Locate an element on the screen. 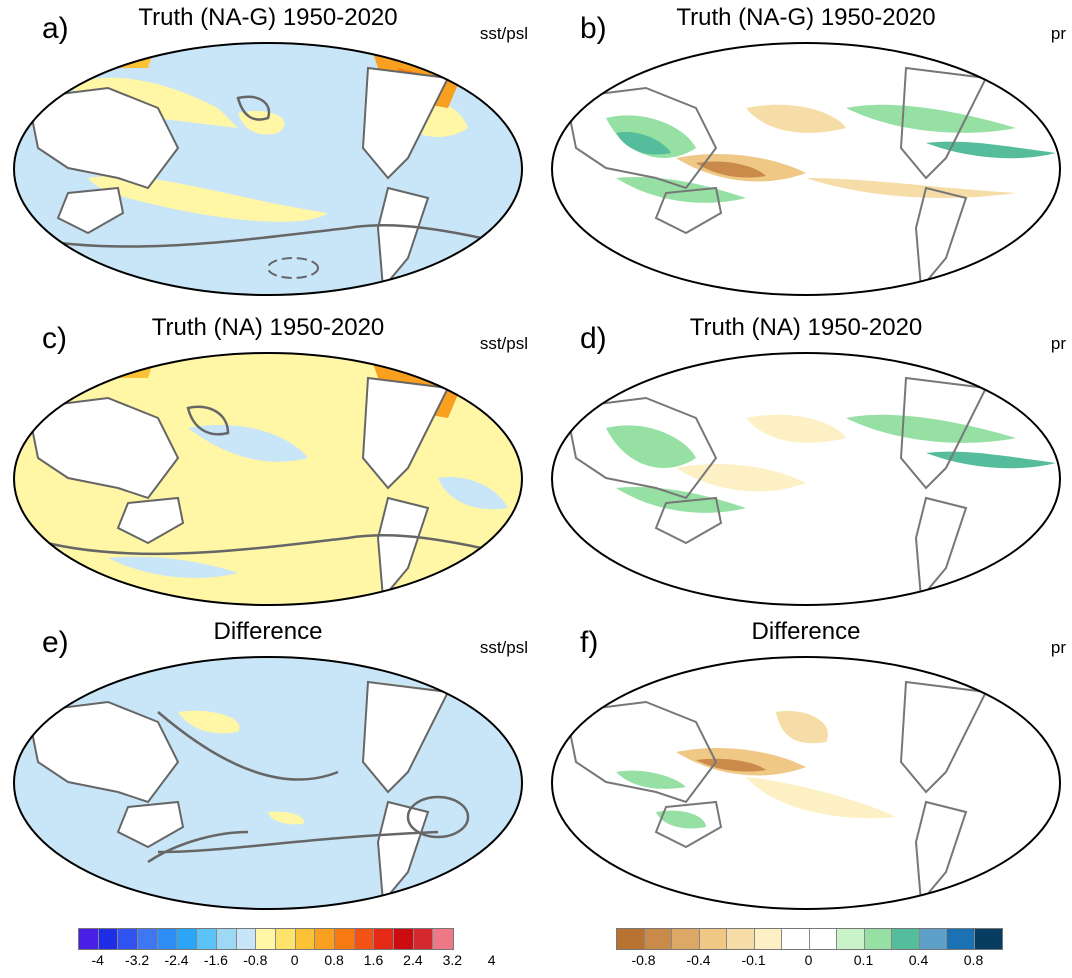 Image resolution: width=1072 pixels, height=978 pixels. colorbar-sst-ticks: -4 -3.2 -2.4 -1.6 -0.8 0 0.8 1.6 2.4 3.2 4 is located at coordinates (286, 962).